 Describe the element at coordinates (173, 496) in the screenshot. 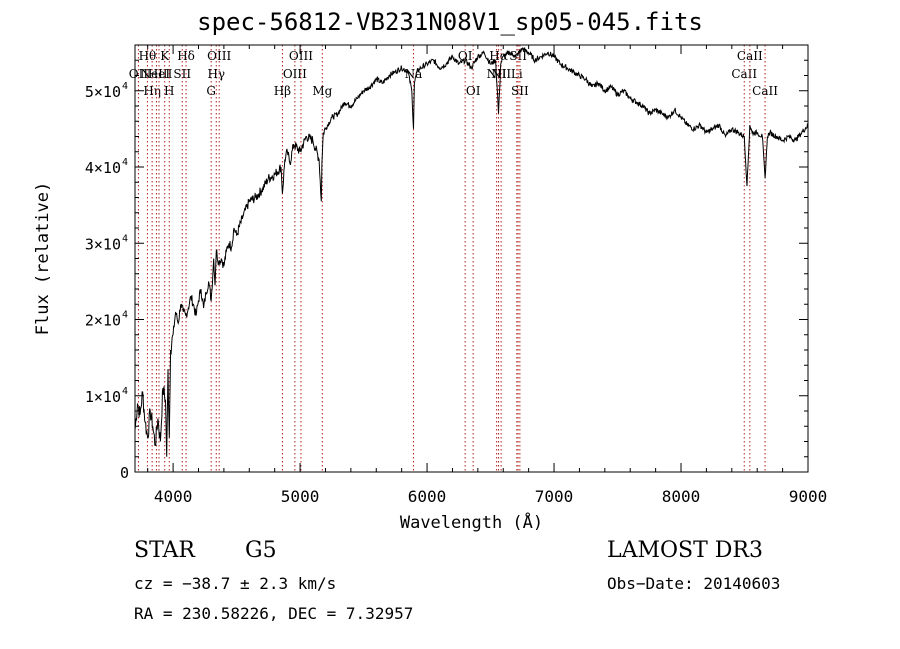

I see `x-tick-label: 4000` at that location.